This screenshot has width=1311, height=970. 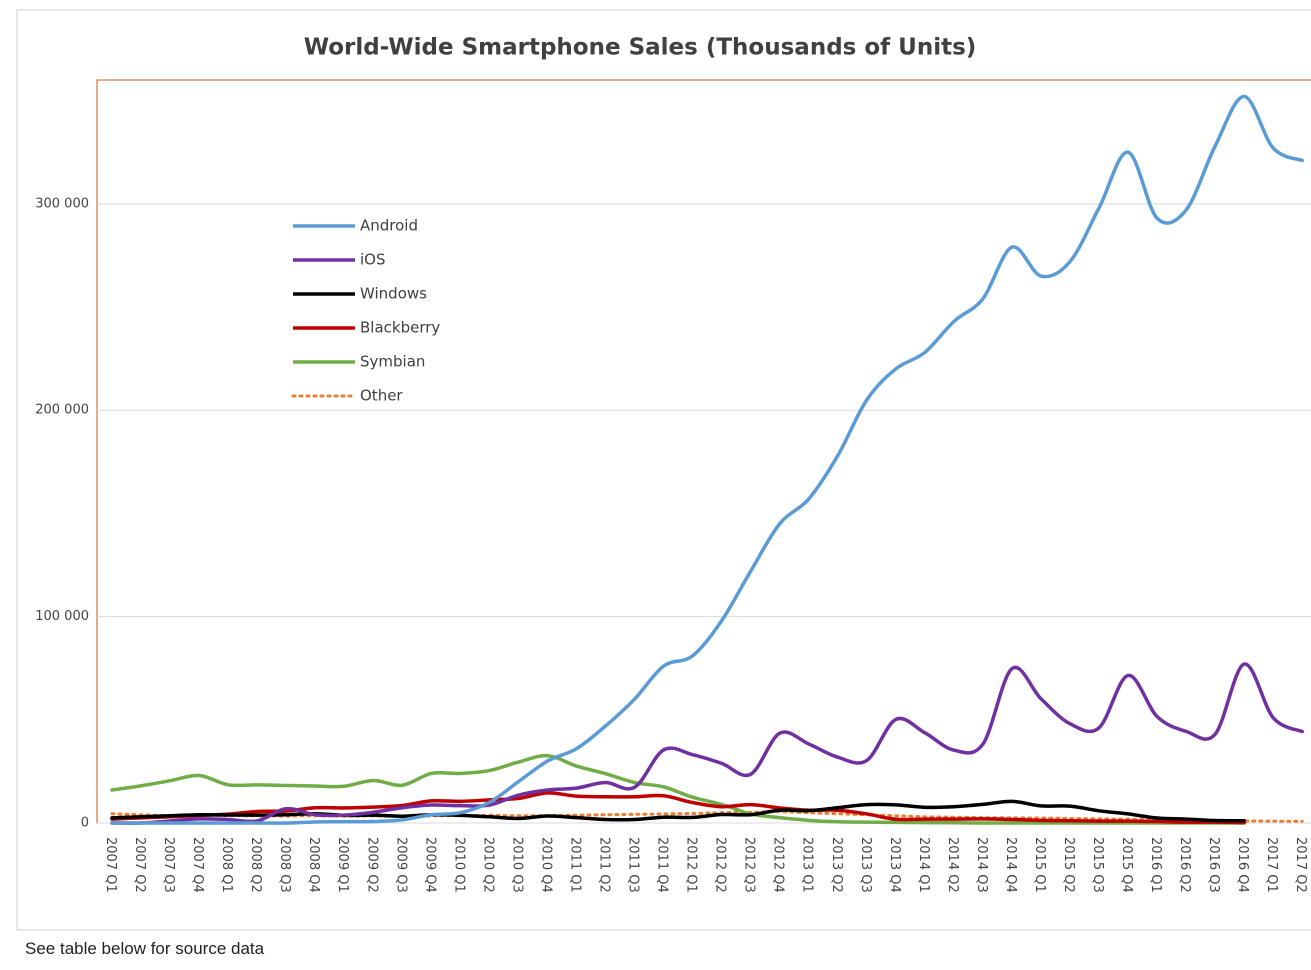 What do you see at coordinates (1039, 865) in the screenshot?
I see `x-tick-label: 2015 Q1` at bounding box center [1039, 865].